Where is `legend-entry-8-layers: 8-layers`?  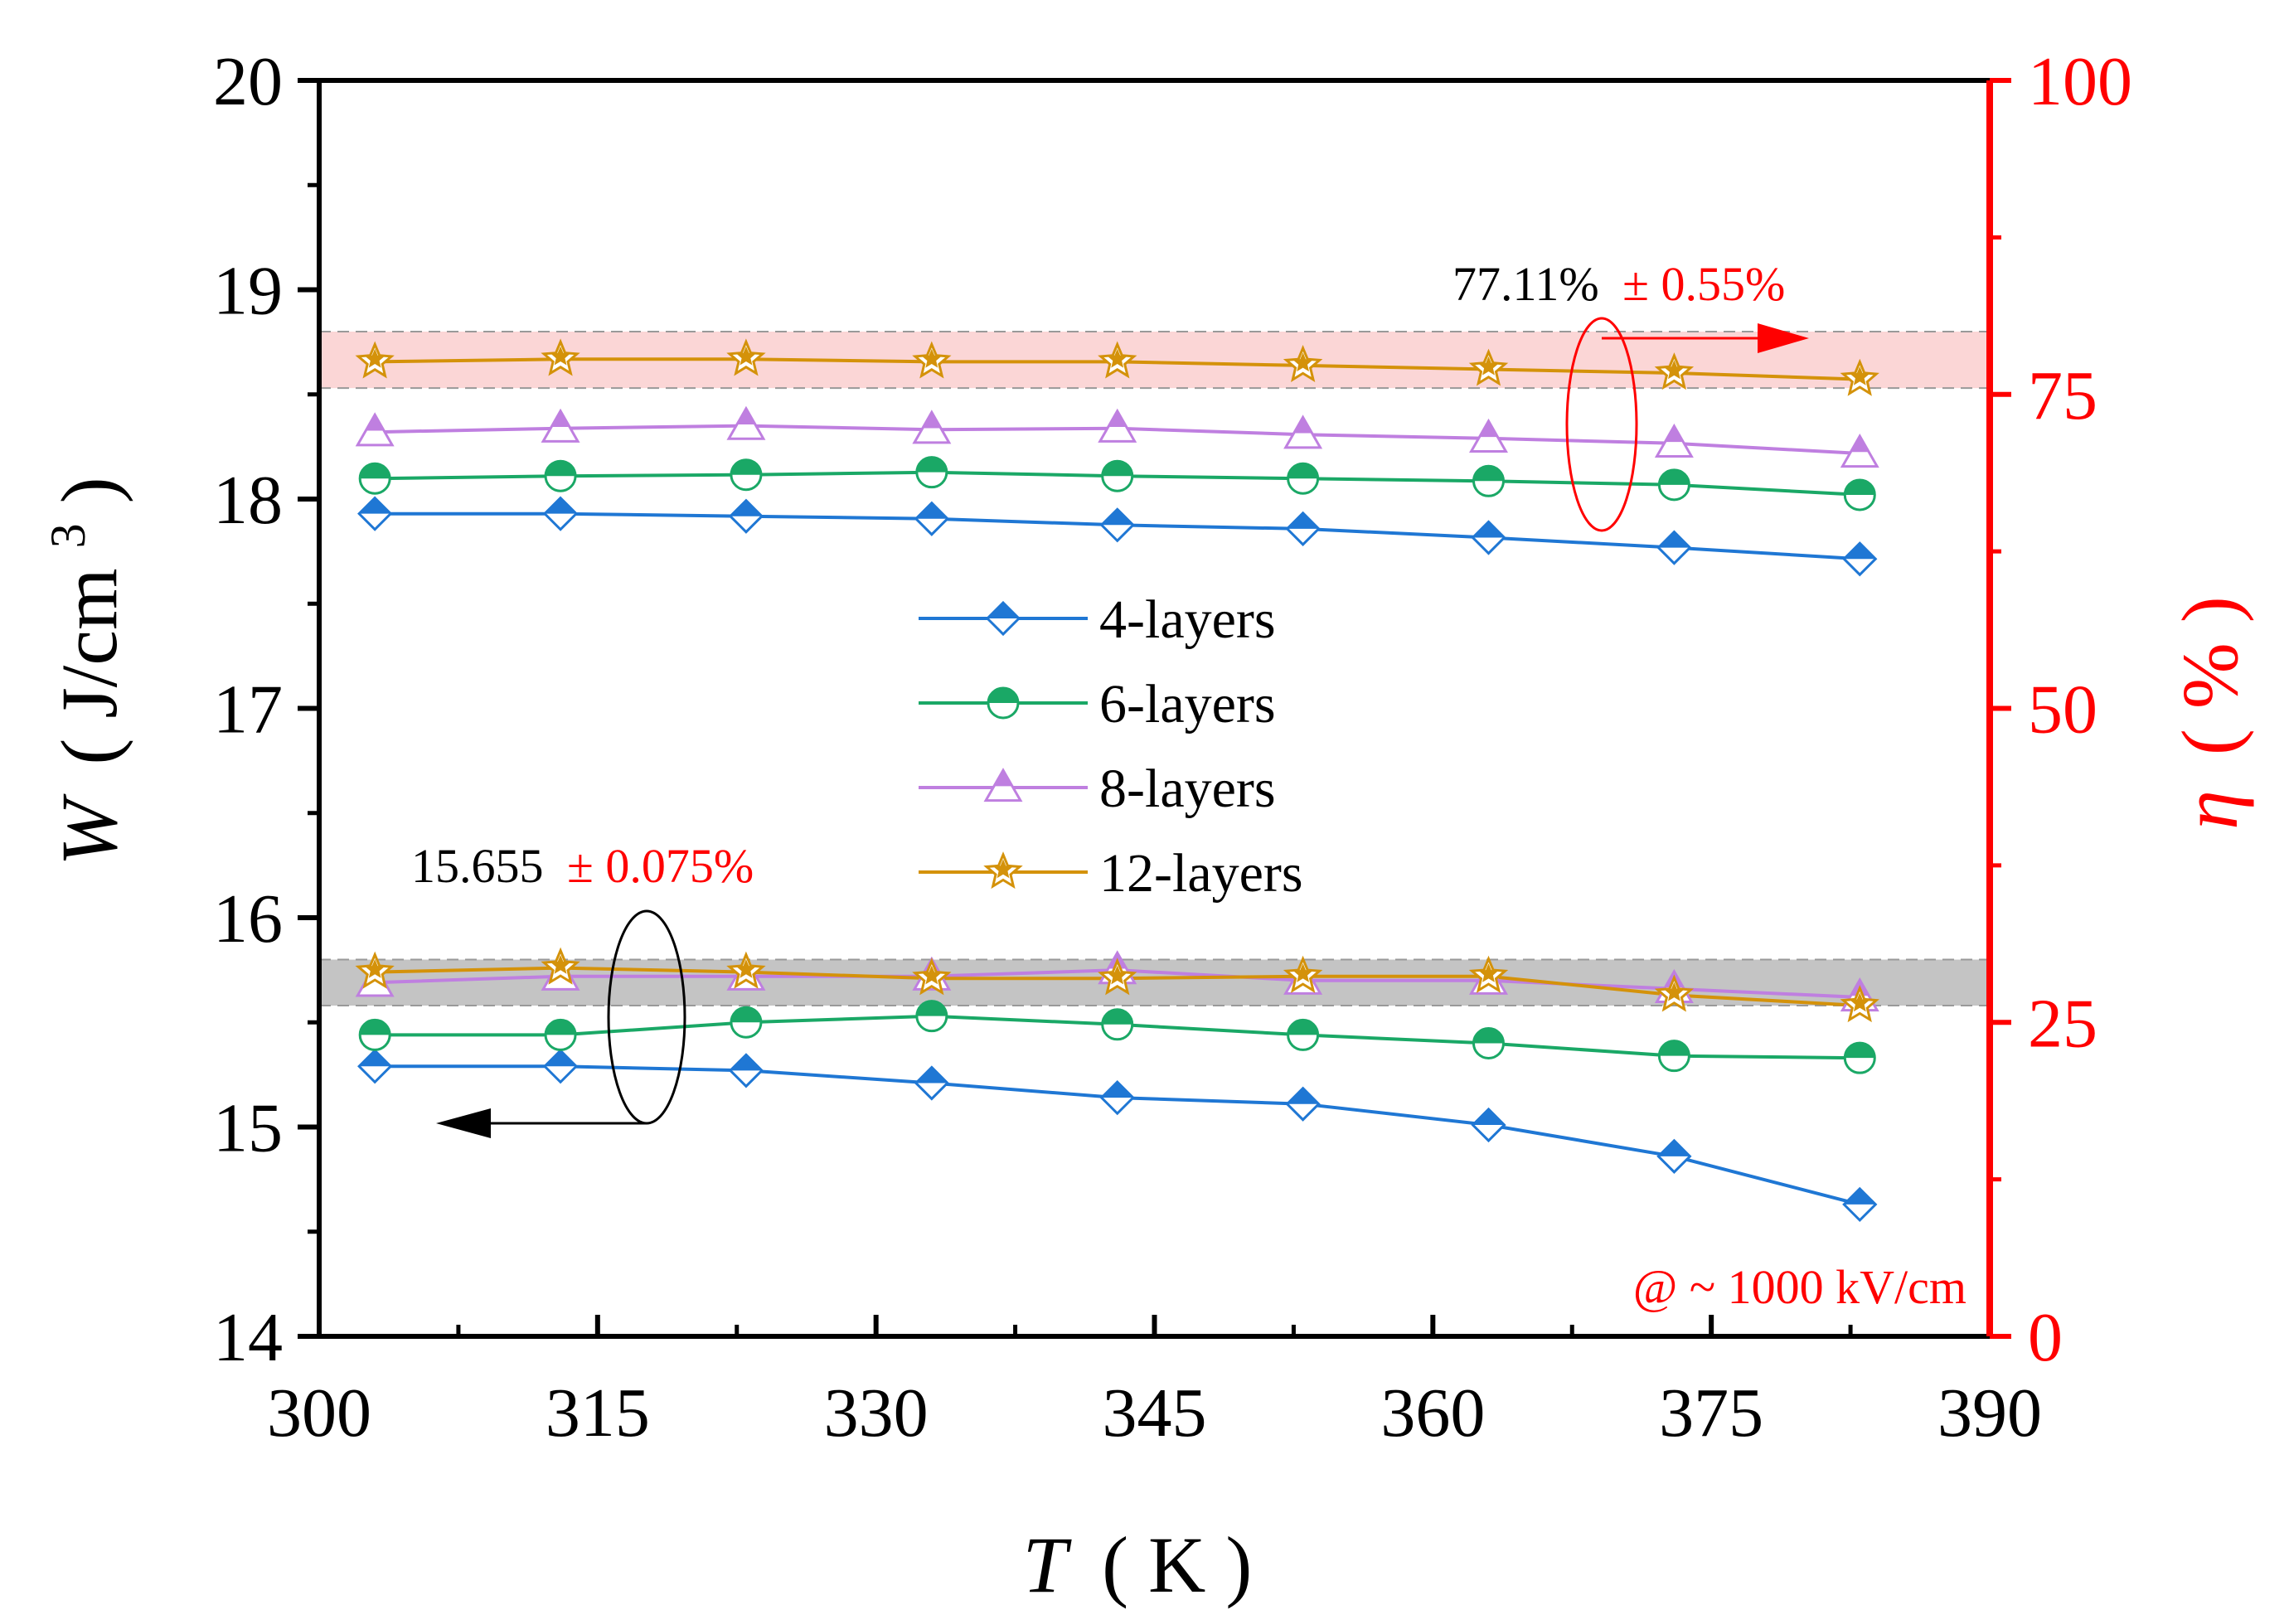 legend-entry-8-layers: 8-layers is located at coordinates (1097, 789).